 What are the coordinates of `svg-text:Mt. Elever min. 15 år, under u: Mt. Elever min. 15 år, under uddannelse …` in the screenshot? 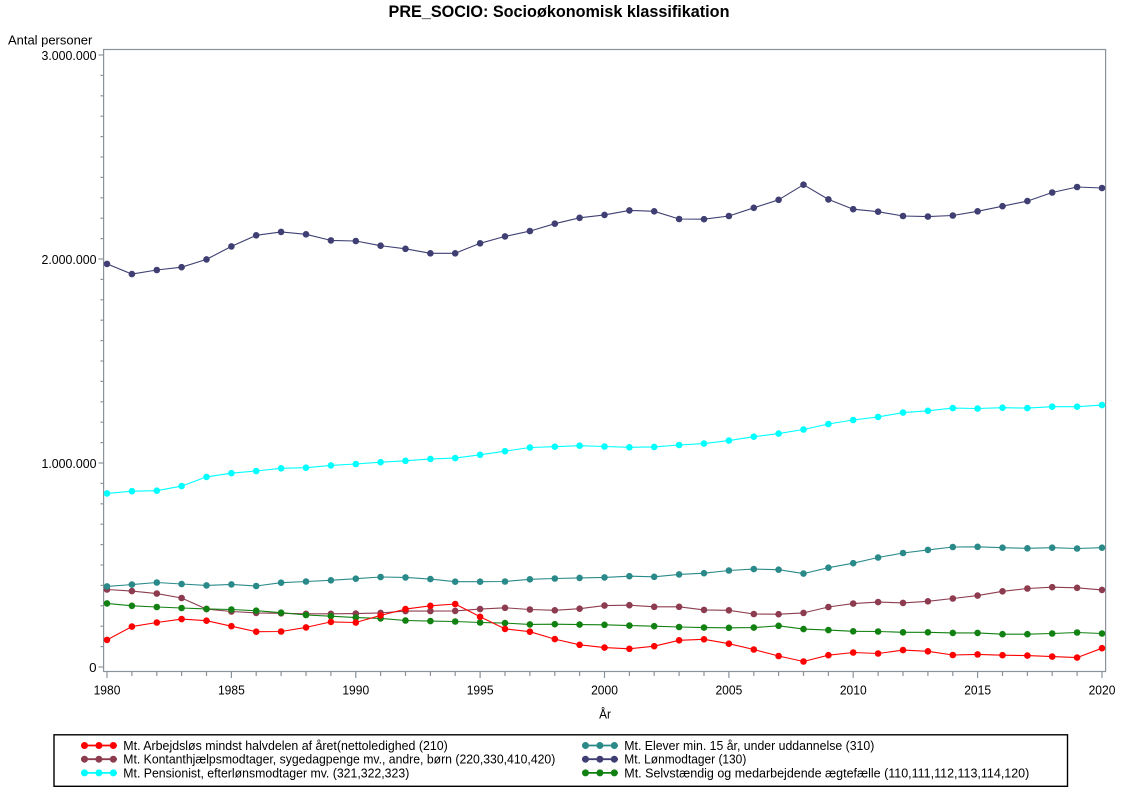 It's located at (749, 745).